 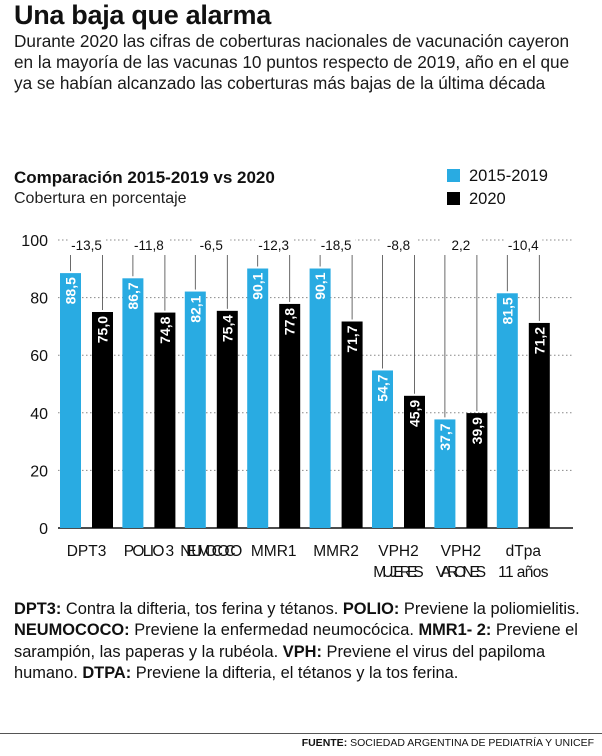 I want to click on glossary-term: DPT3:, so click(x=38, y=609).